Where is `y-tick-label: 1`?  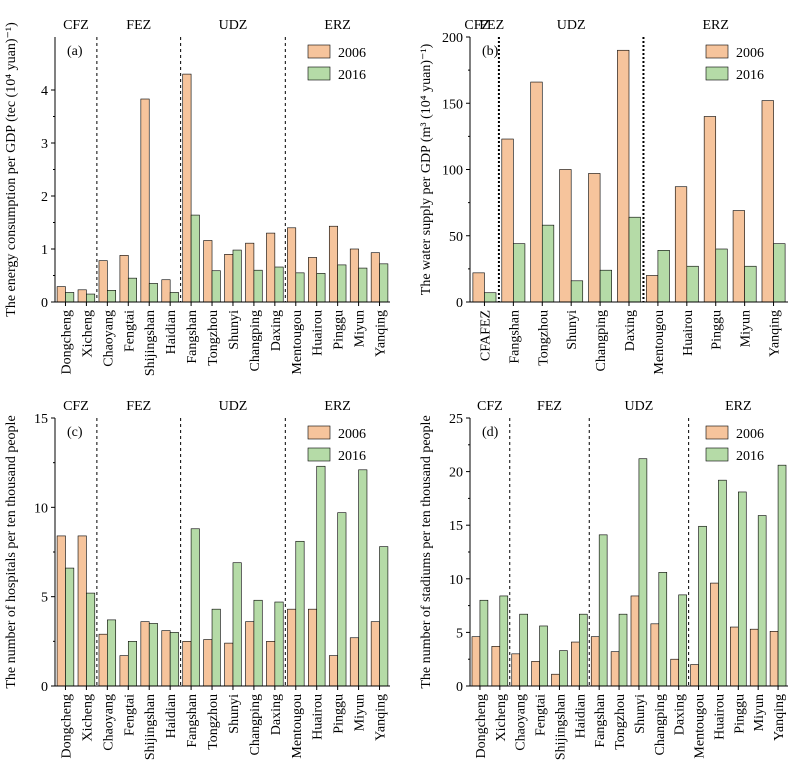 y-tick-label: 1 is located at coordinates (44, 250).